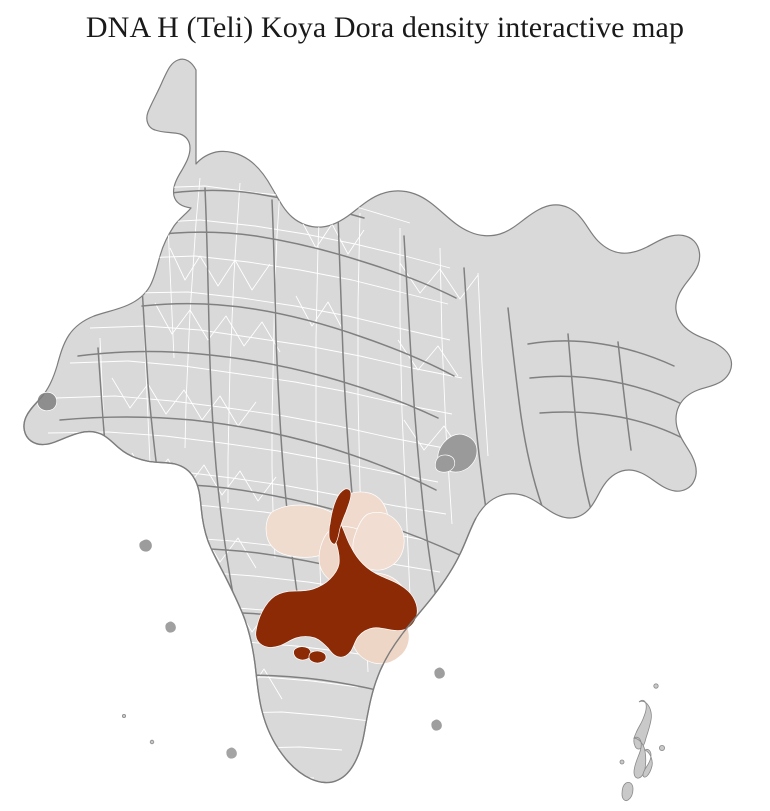 The width and height of the screenshot is (770, 811). I want to click on goa-patch, so click(170, 627).